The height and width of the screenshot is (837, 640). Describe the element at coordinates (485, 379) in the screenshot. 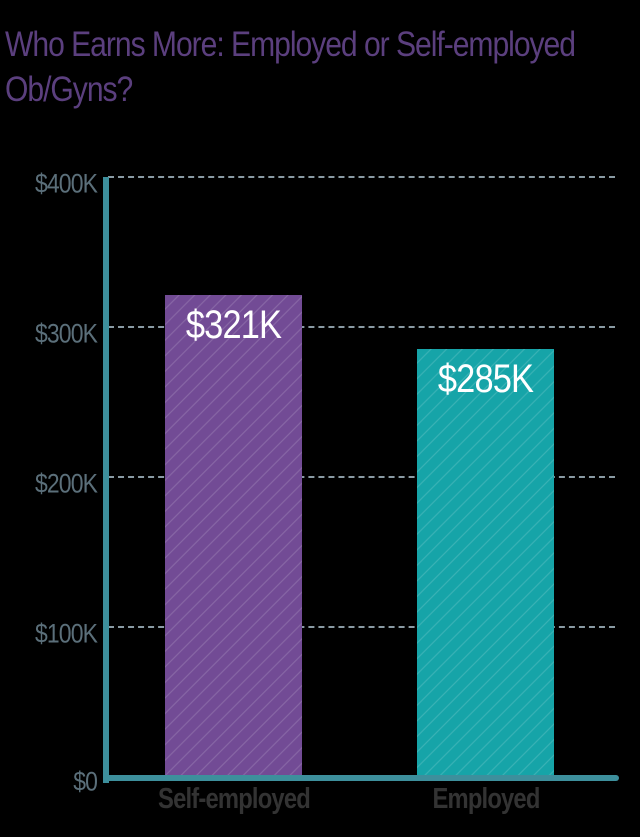

I see `bar-value-label: $285K` at that location.